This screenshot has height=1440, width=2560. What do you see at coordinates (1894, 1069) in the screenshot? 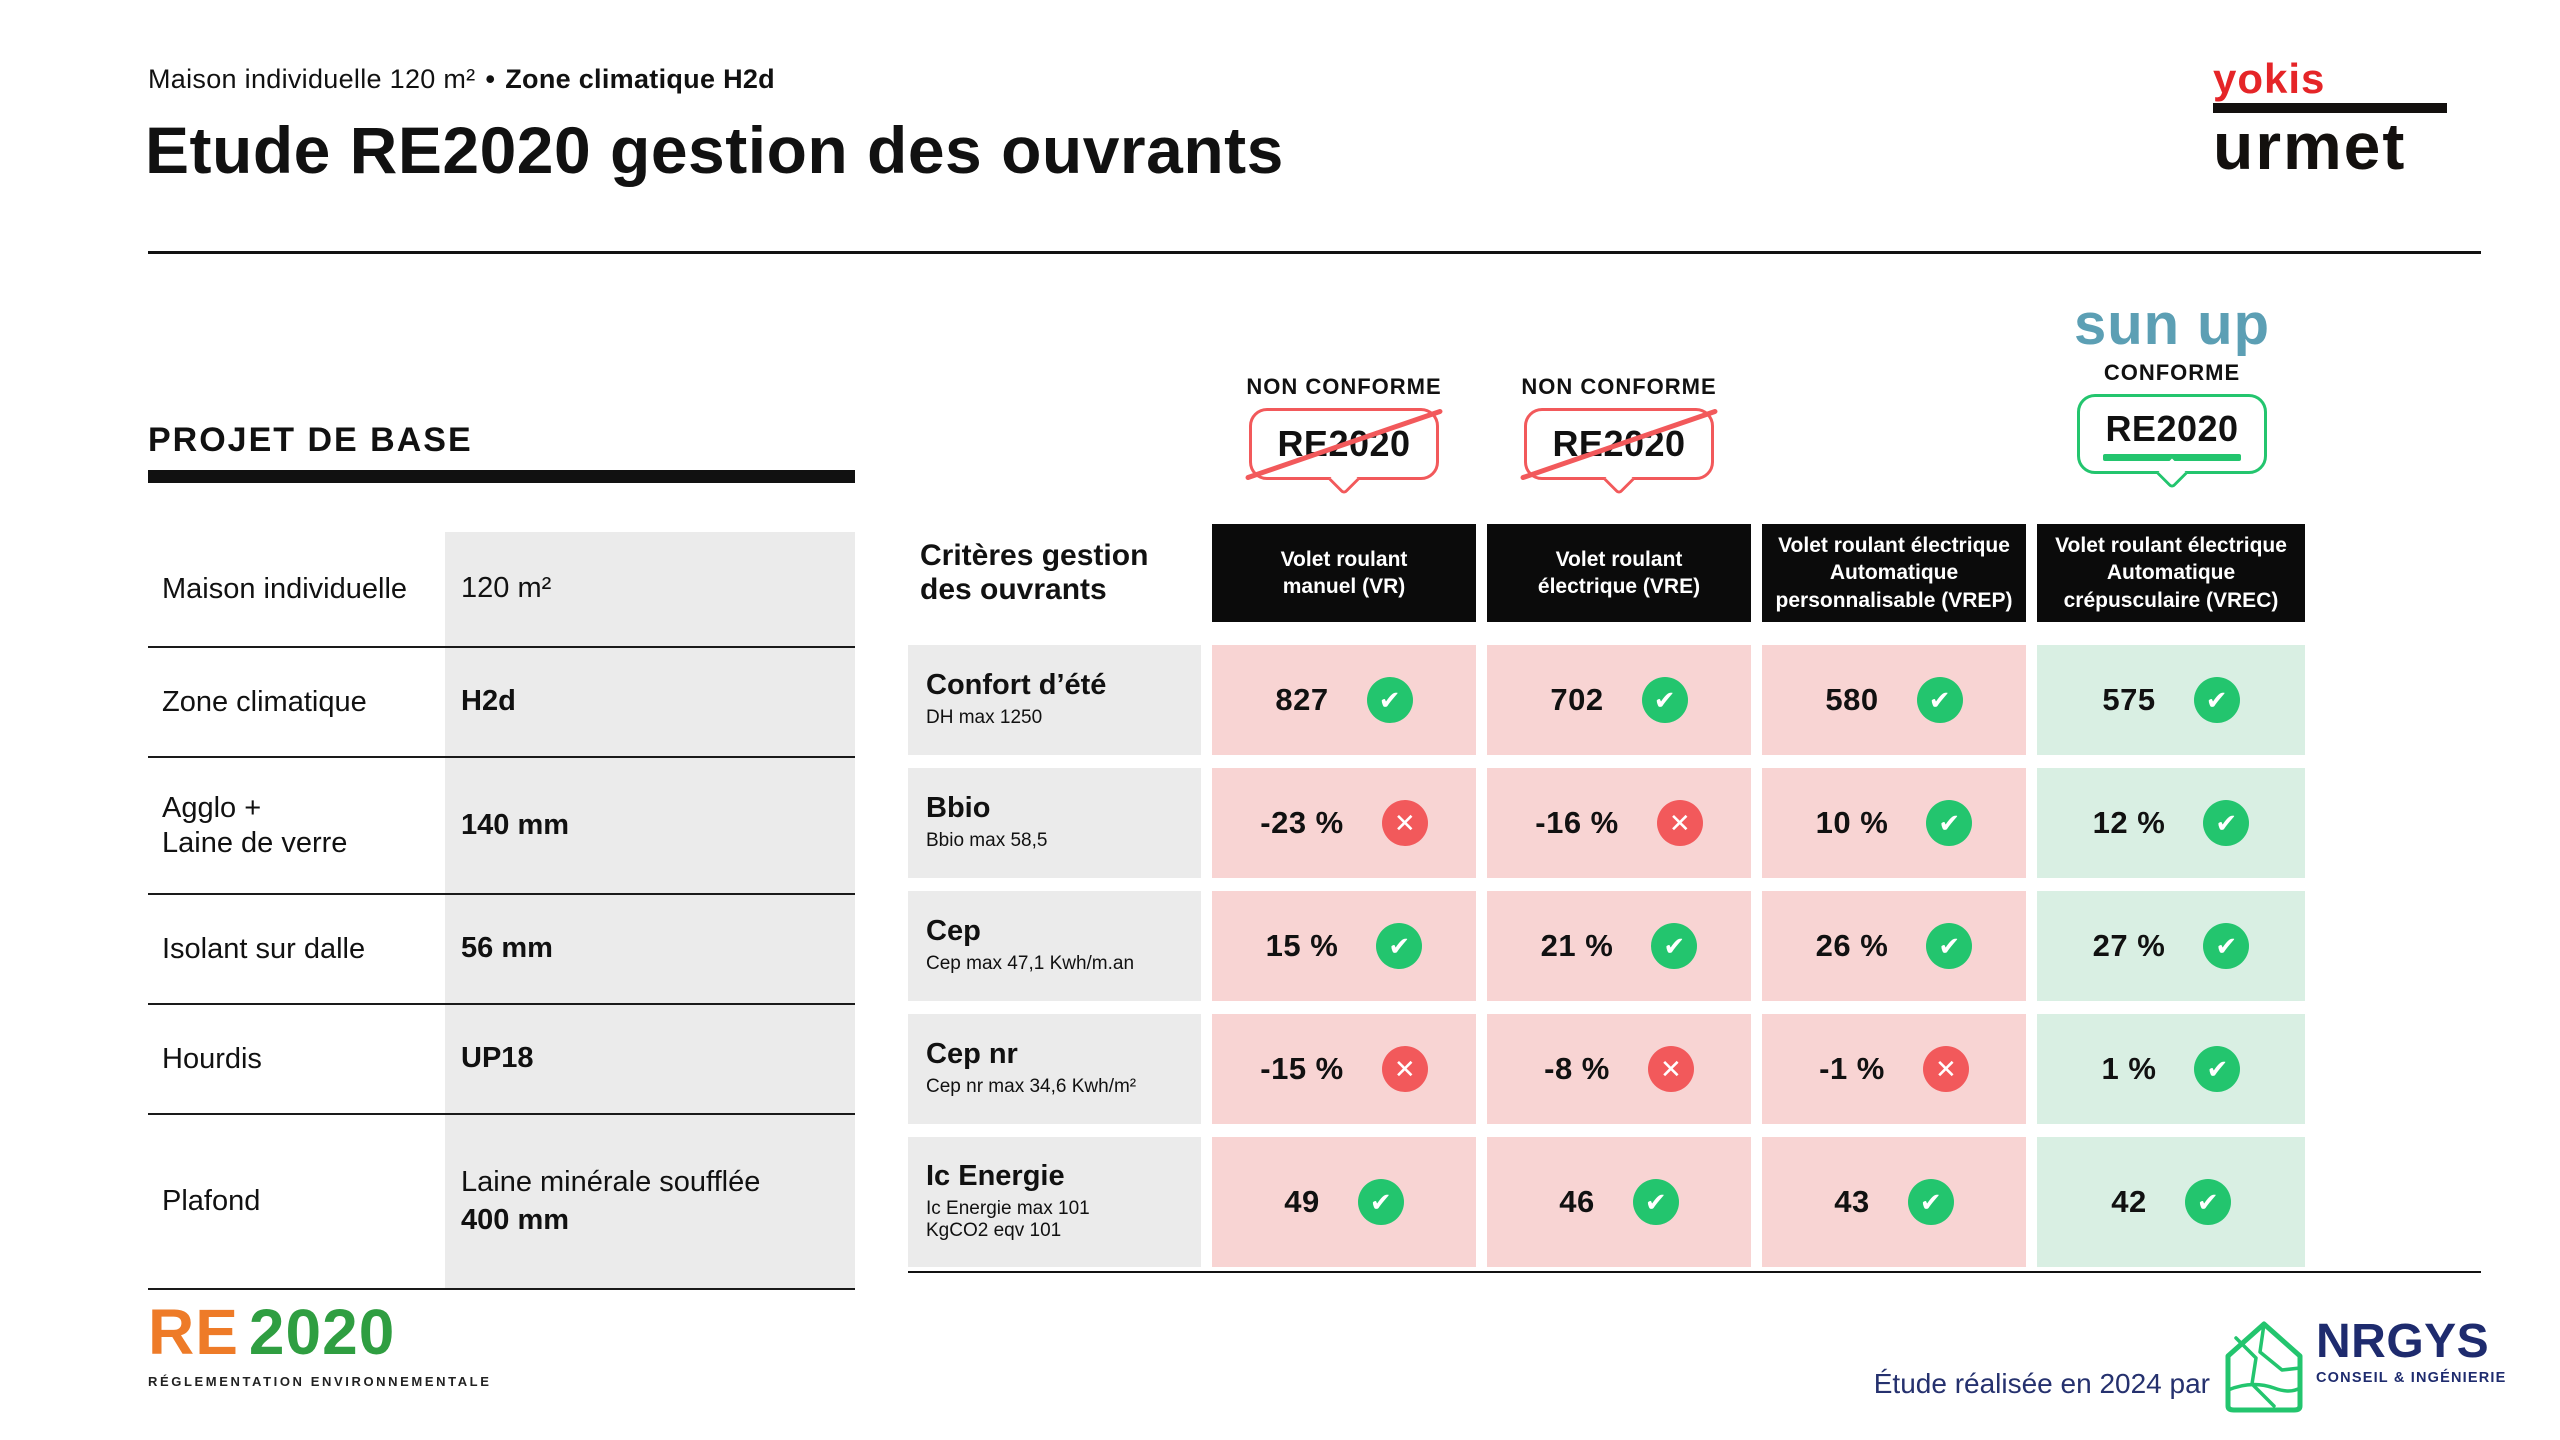
I see `value-cell: -1 %` at bounding box center [1894, 1069].